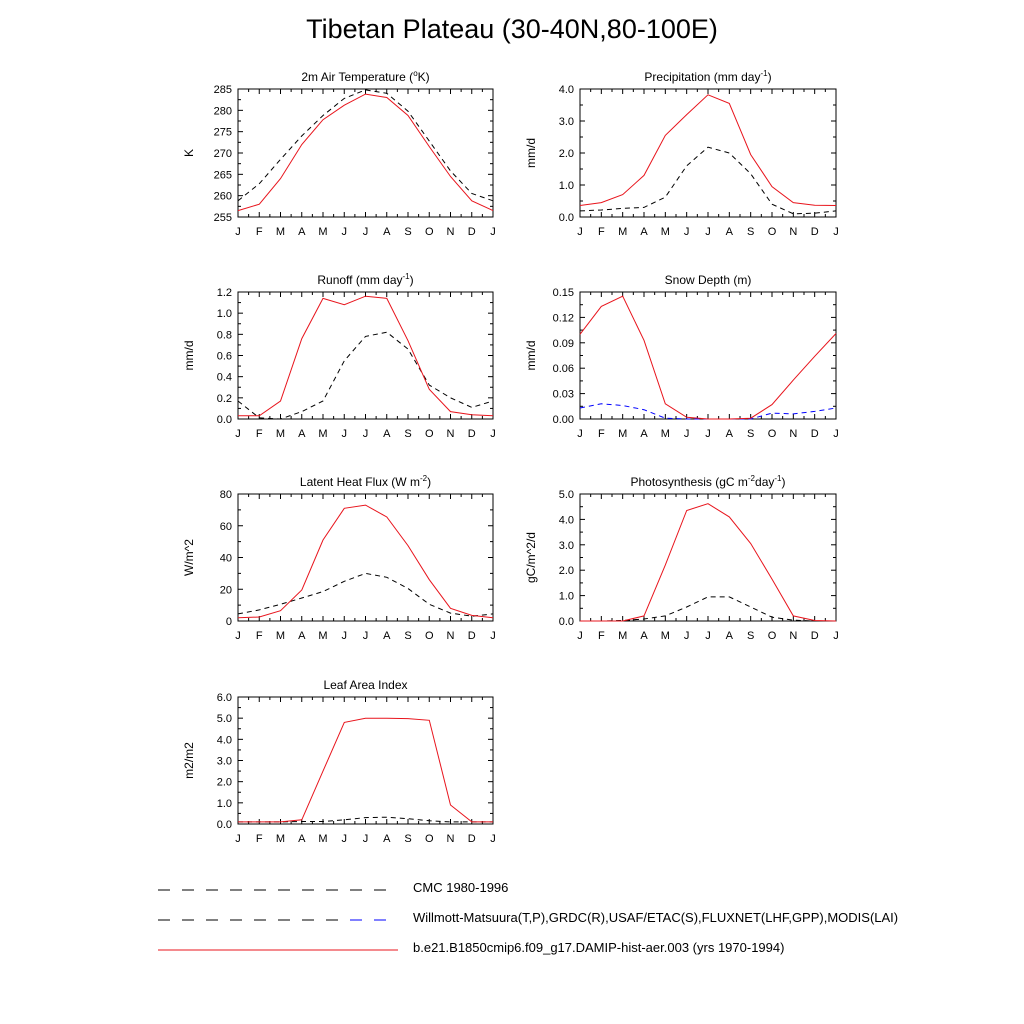  What do you see at coordinates (365, 685) in the screenshot?
I see `panel-title: Leaf Area Index` at bounding box center [365, 685].